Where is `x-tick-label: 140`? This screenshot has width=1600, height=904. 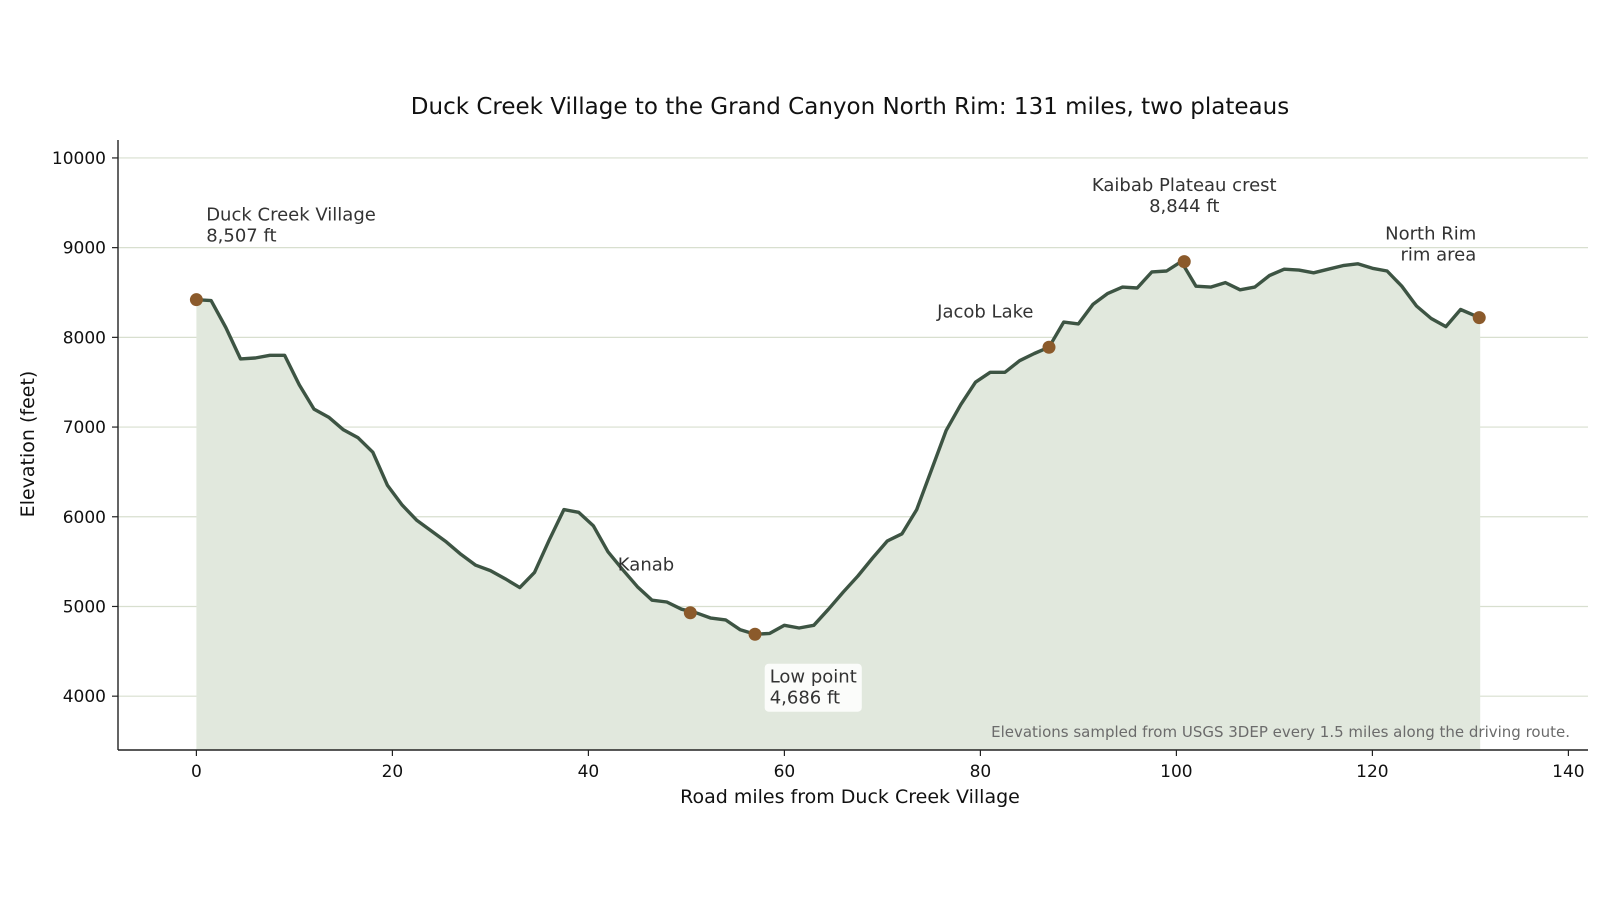
x-tick-label: 140 is located at coordinates (1568, 772).